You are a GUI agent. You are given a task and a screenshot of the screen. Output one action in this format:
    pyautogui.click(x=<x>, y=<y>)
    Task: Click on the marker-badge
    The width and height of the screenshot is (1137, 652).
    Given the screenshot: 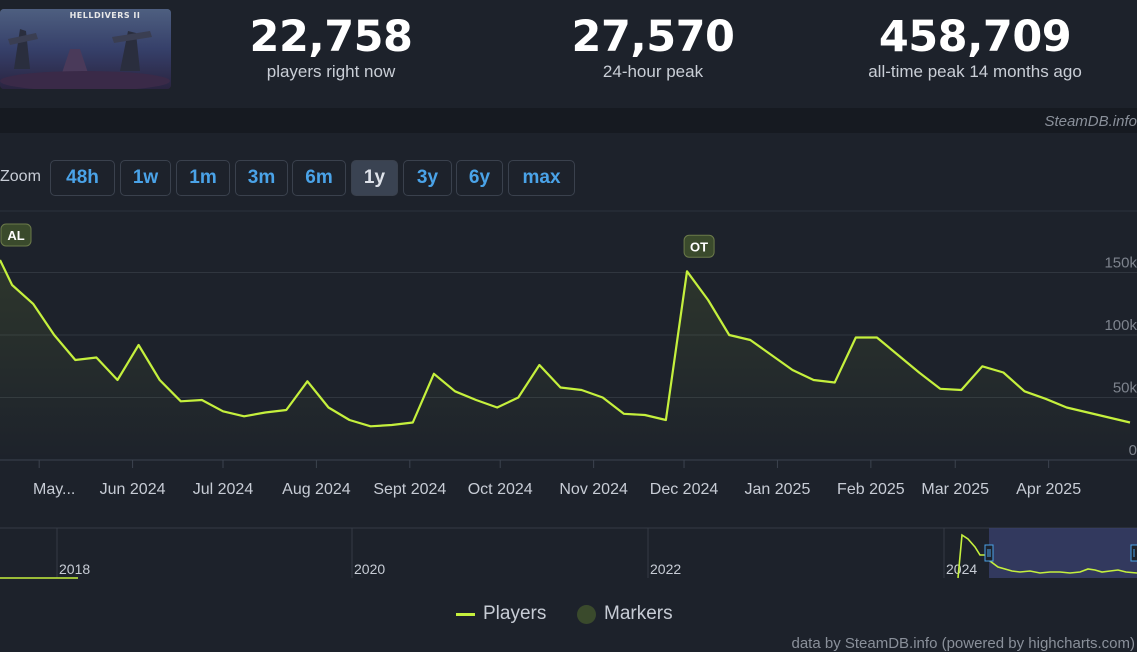 What is the action you would take?
    pyautogui.click(x=699, y=246)
    